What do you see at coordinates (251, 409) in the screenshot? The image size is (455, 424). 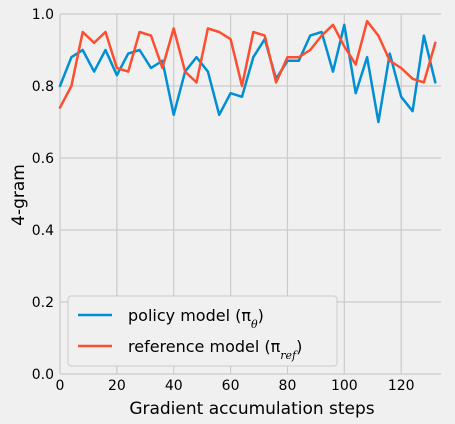 I see `x-axis-title: Gradient accumulation steps` at bounding box center [251, 409].